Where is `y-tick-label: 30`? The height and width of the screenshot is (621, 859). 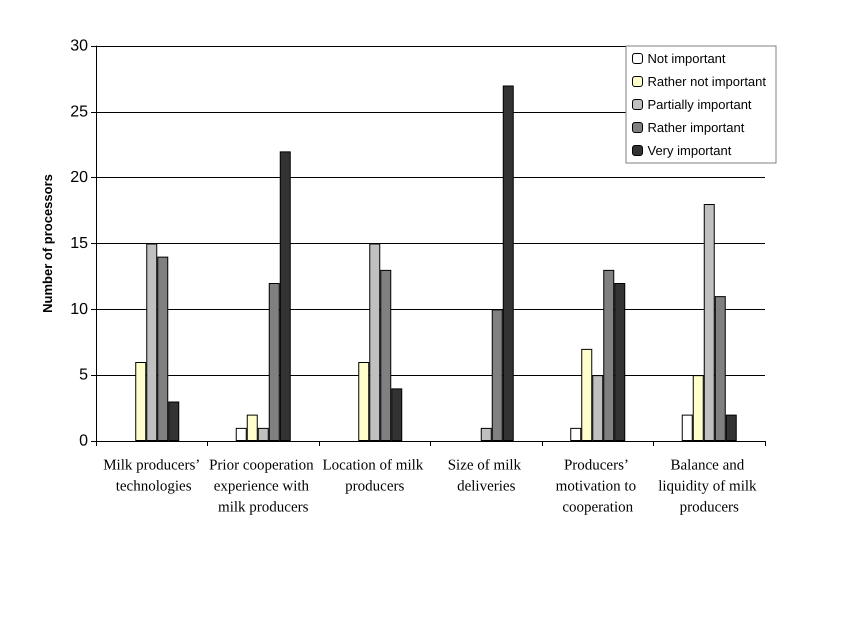
y-tick-label: 30 is located at coordinates (79, 46).